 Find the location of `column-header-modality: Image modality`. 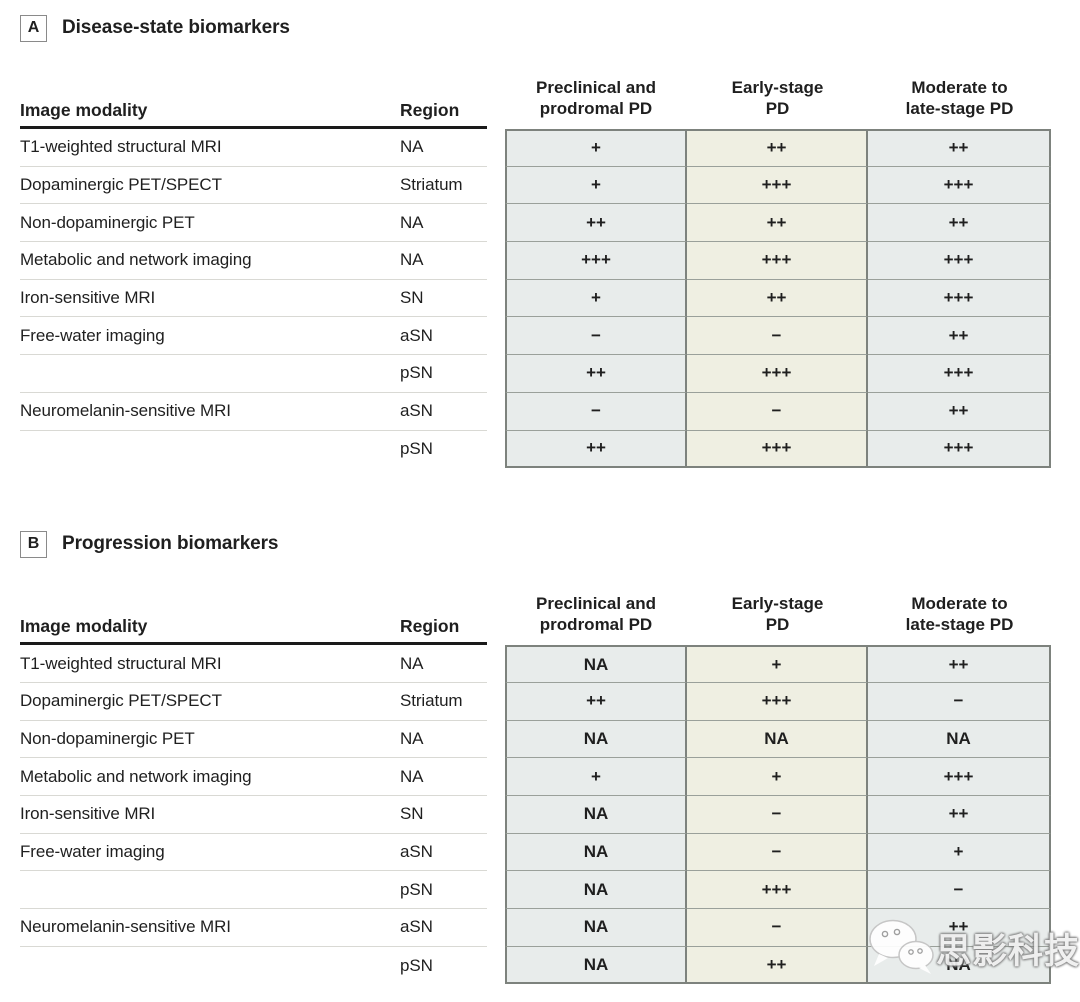

column-header-modality: Image modality is located at coordinates (210, 114).